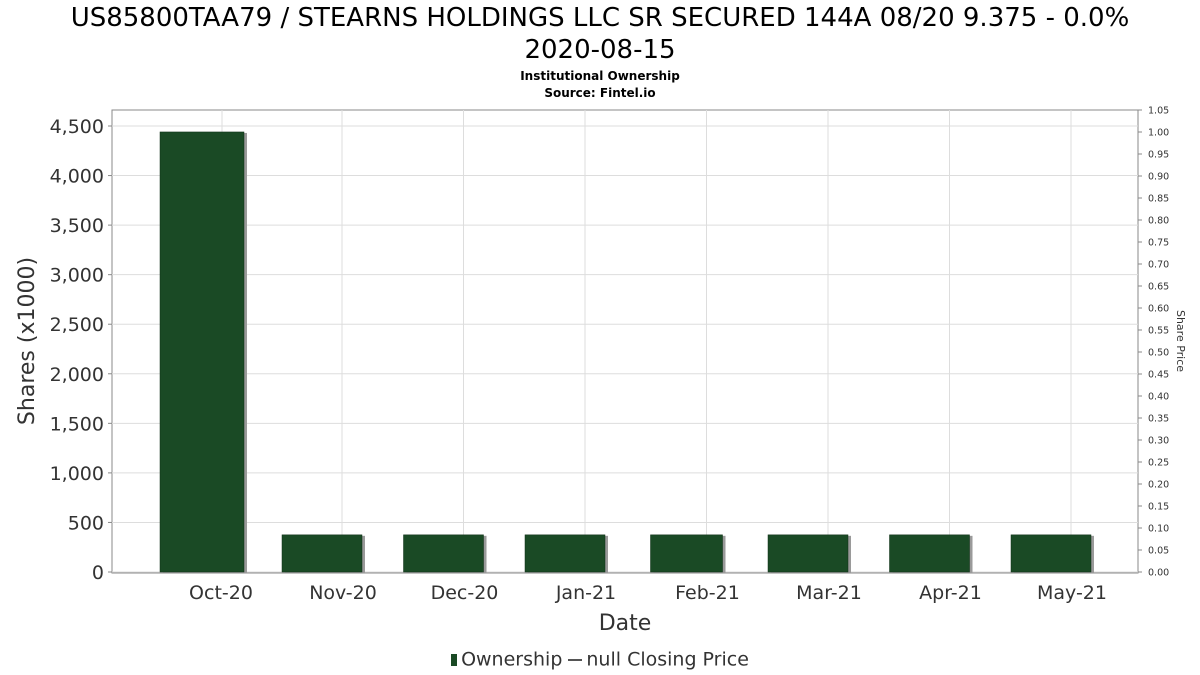  What do you see at coordinates (950, 593) in the screenshot?
I see `x-tick-label: Apr-21` at bounding box center [950, 593].